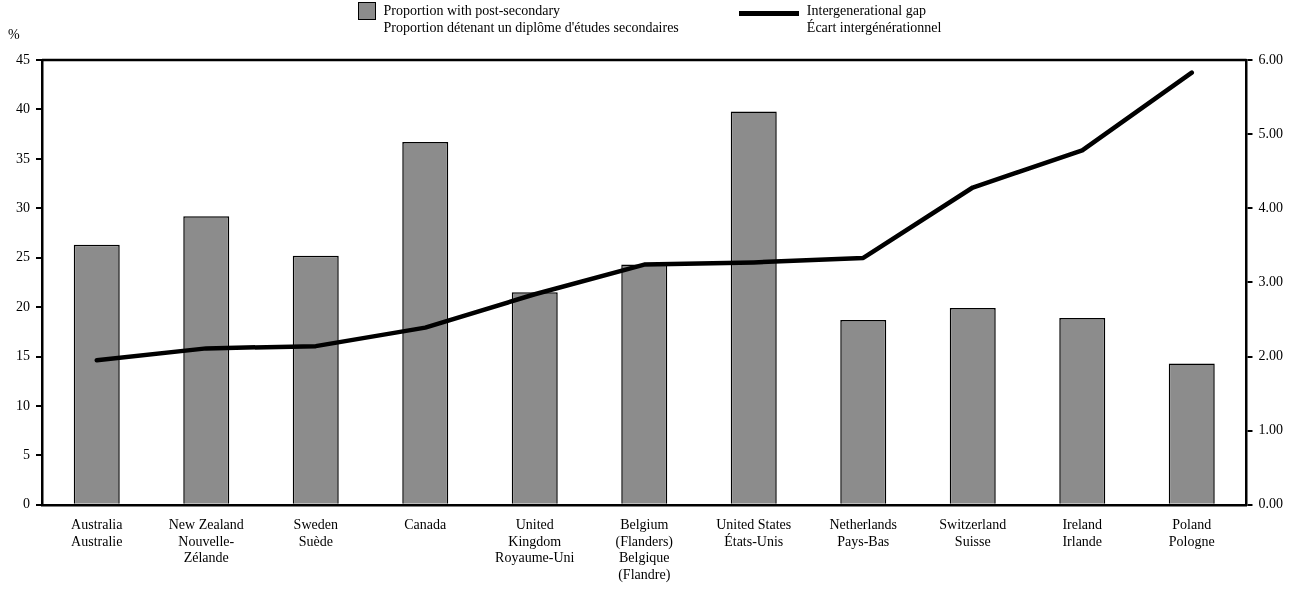 Image resolution: width=1299 pixels, height=600 pixels. What do you see at coordinates (23, 109) in the screenshot?
I see `y-tick-label: 40` at bounding box center [23, 109].